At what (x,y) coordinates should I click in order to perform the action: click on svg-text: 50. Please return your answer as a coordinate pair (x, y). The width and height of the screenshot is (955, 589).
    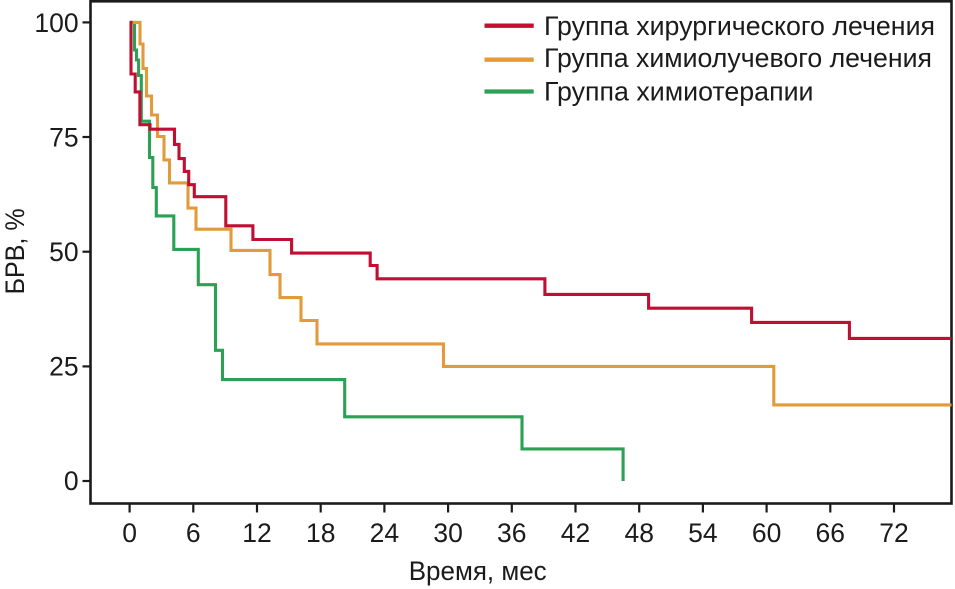
    Looking at the image, I should click on (63, 252).